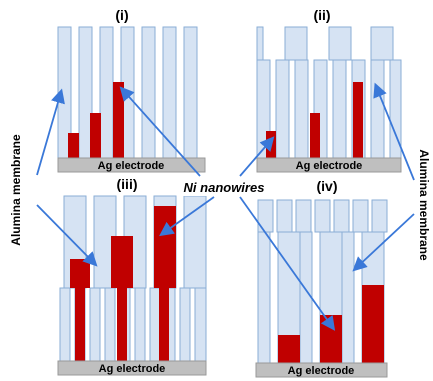  What do you see at coordinates (127, 184) in the screenshot?
I see `panel-label-iii: (iii)` at bounding box center [127, 184].